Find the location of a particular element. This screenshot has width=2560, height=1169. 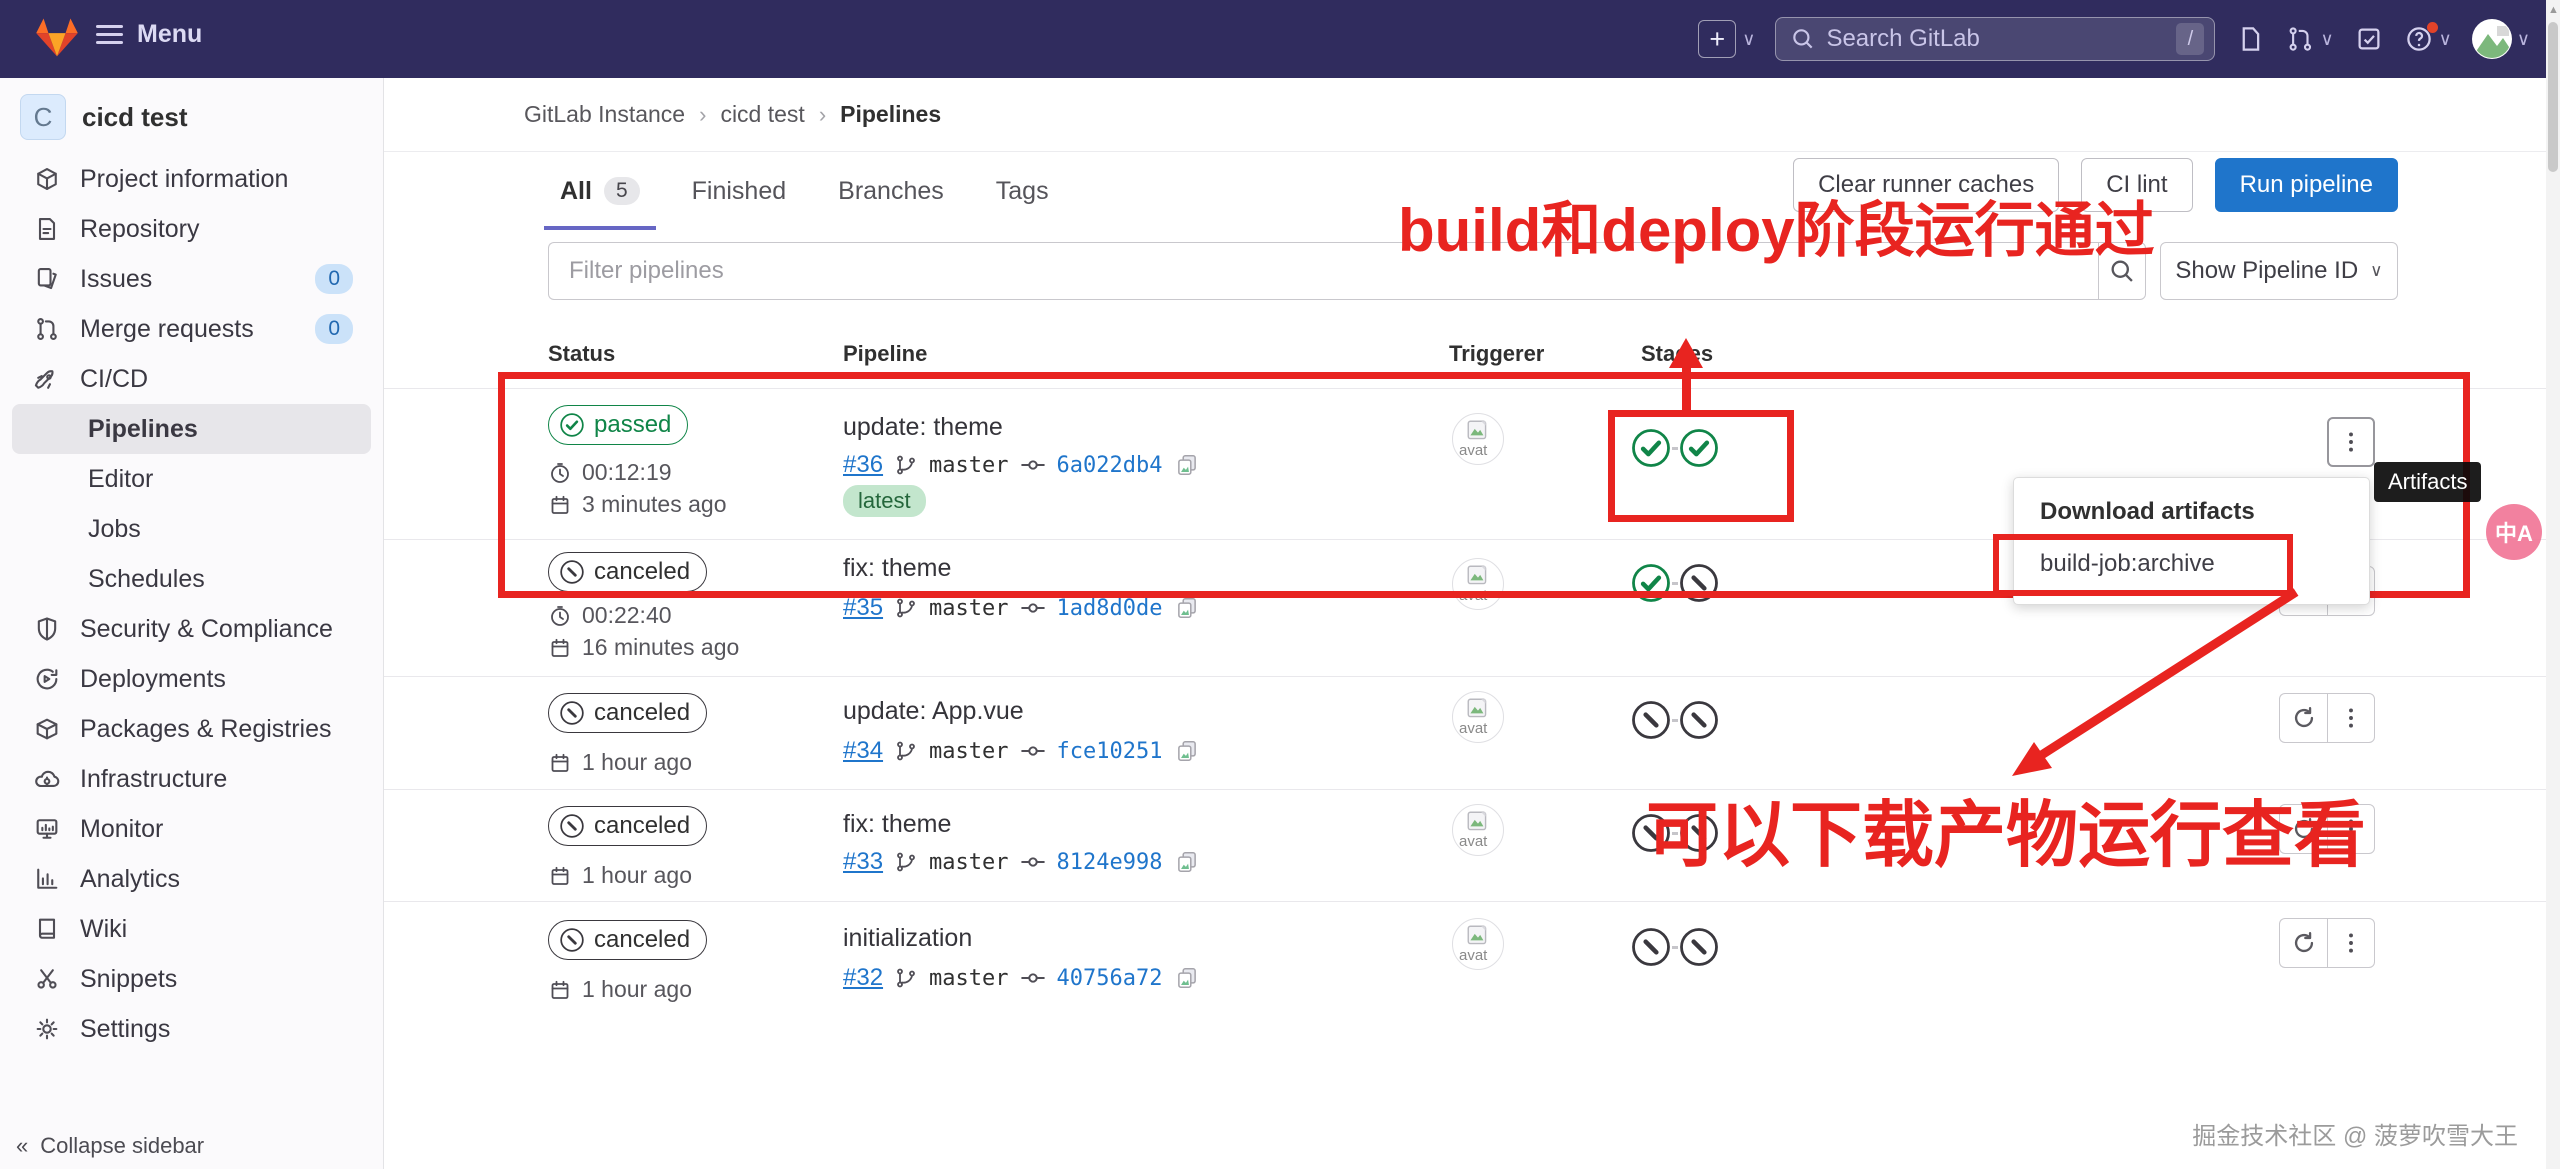

tab-finished: Finished is located at coordinates (739, 190).